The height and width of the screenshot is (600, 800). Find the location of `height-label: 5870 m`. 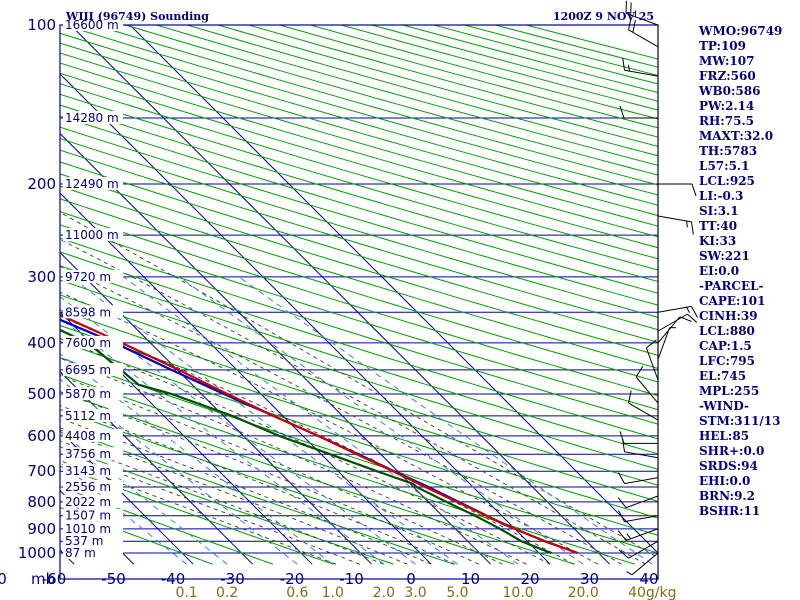

height-label: 5870 m is located at coordinates (88, 394).